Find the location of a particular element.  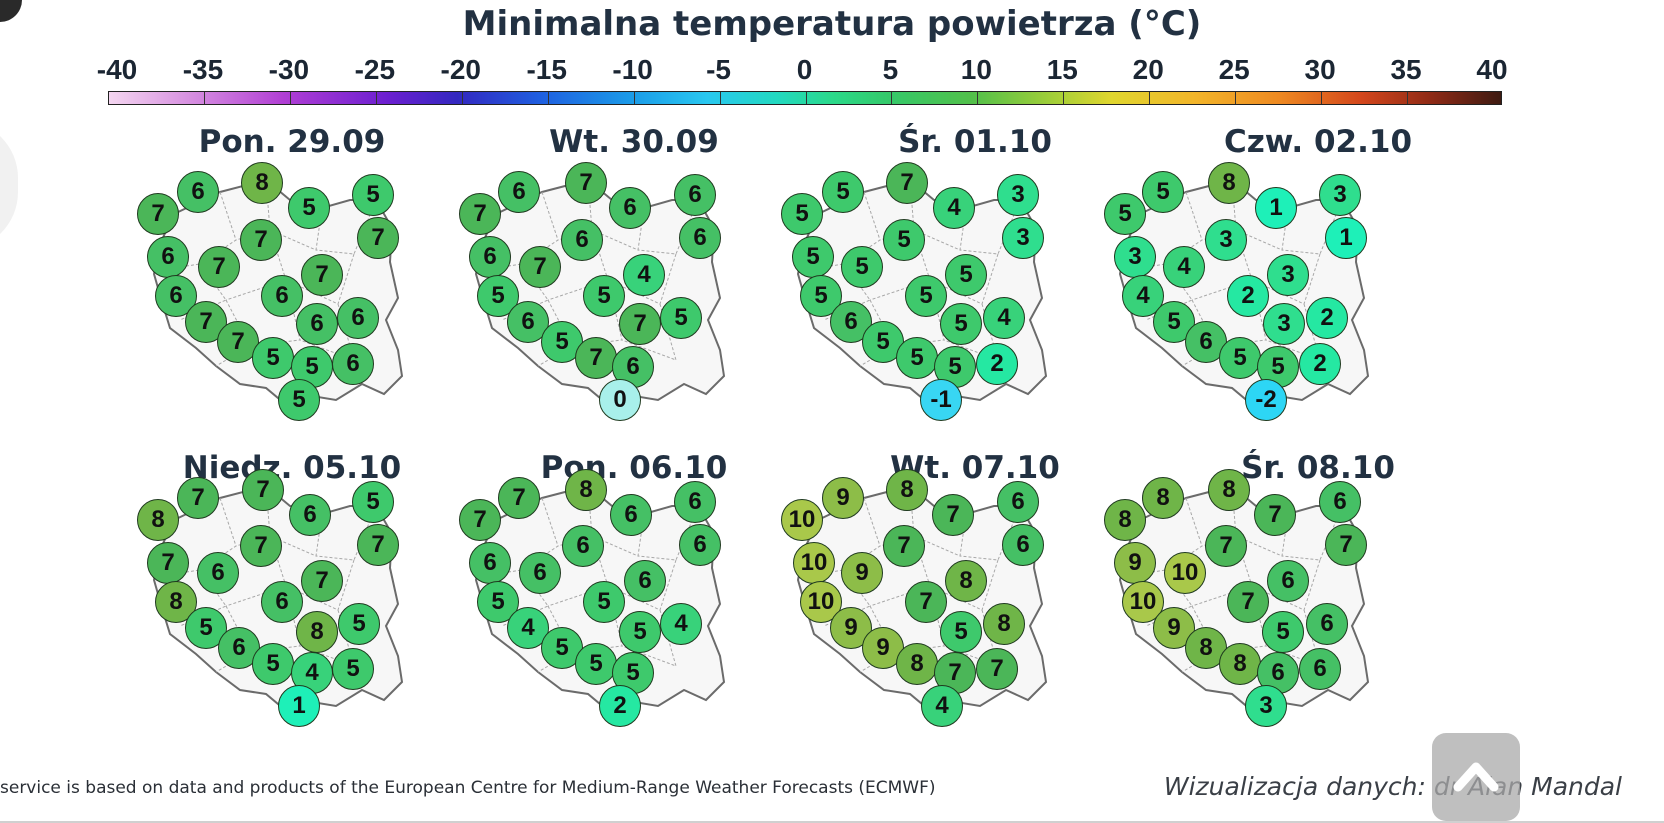

scale-label: 20 is located at coordinates (1148, 69).